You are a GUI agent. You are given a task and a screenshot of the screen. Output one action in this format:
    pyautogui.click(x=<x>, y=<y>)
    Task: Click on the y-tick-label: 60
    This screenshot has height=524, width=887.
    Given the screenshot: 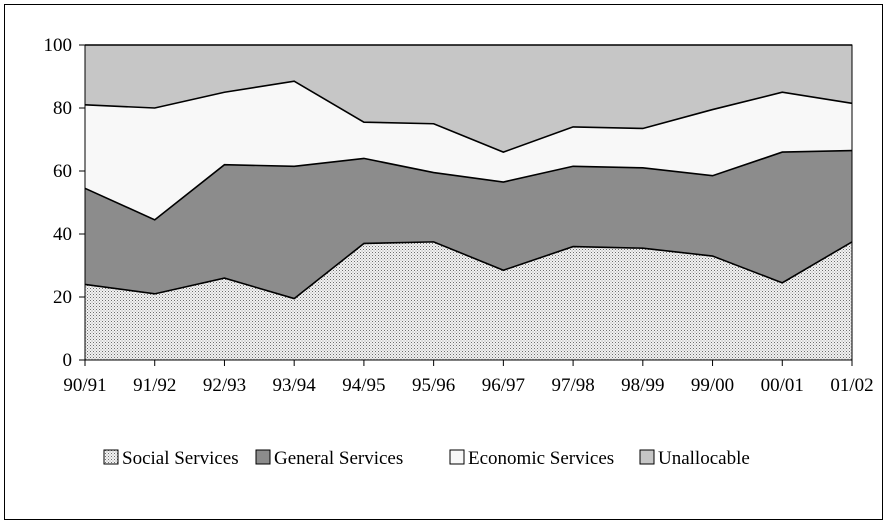 What is the action you would take?
    pyautogui.click(x=62, y=171)
    